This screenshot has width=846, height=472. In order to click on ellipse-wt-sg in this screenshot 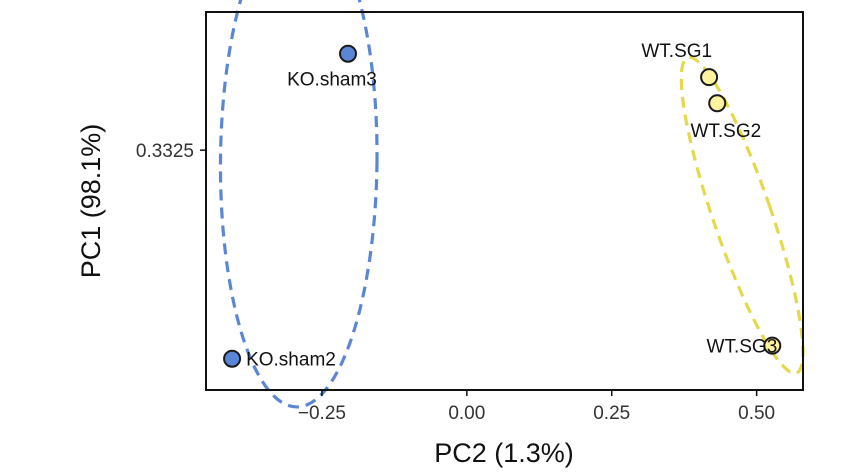, I will do `click(742, 215)`.